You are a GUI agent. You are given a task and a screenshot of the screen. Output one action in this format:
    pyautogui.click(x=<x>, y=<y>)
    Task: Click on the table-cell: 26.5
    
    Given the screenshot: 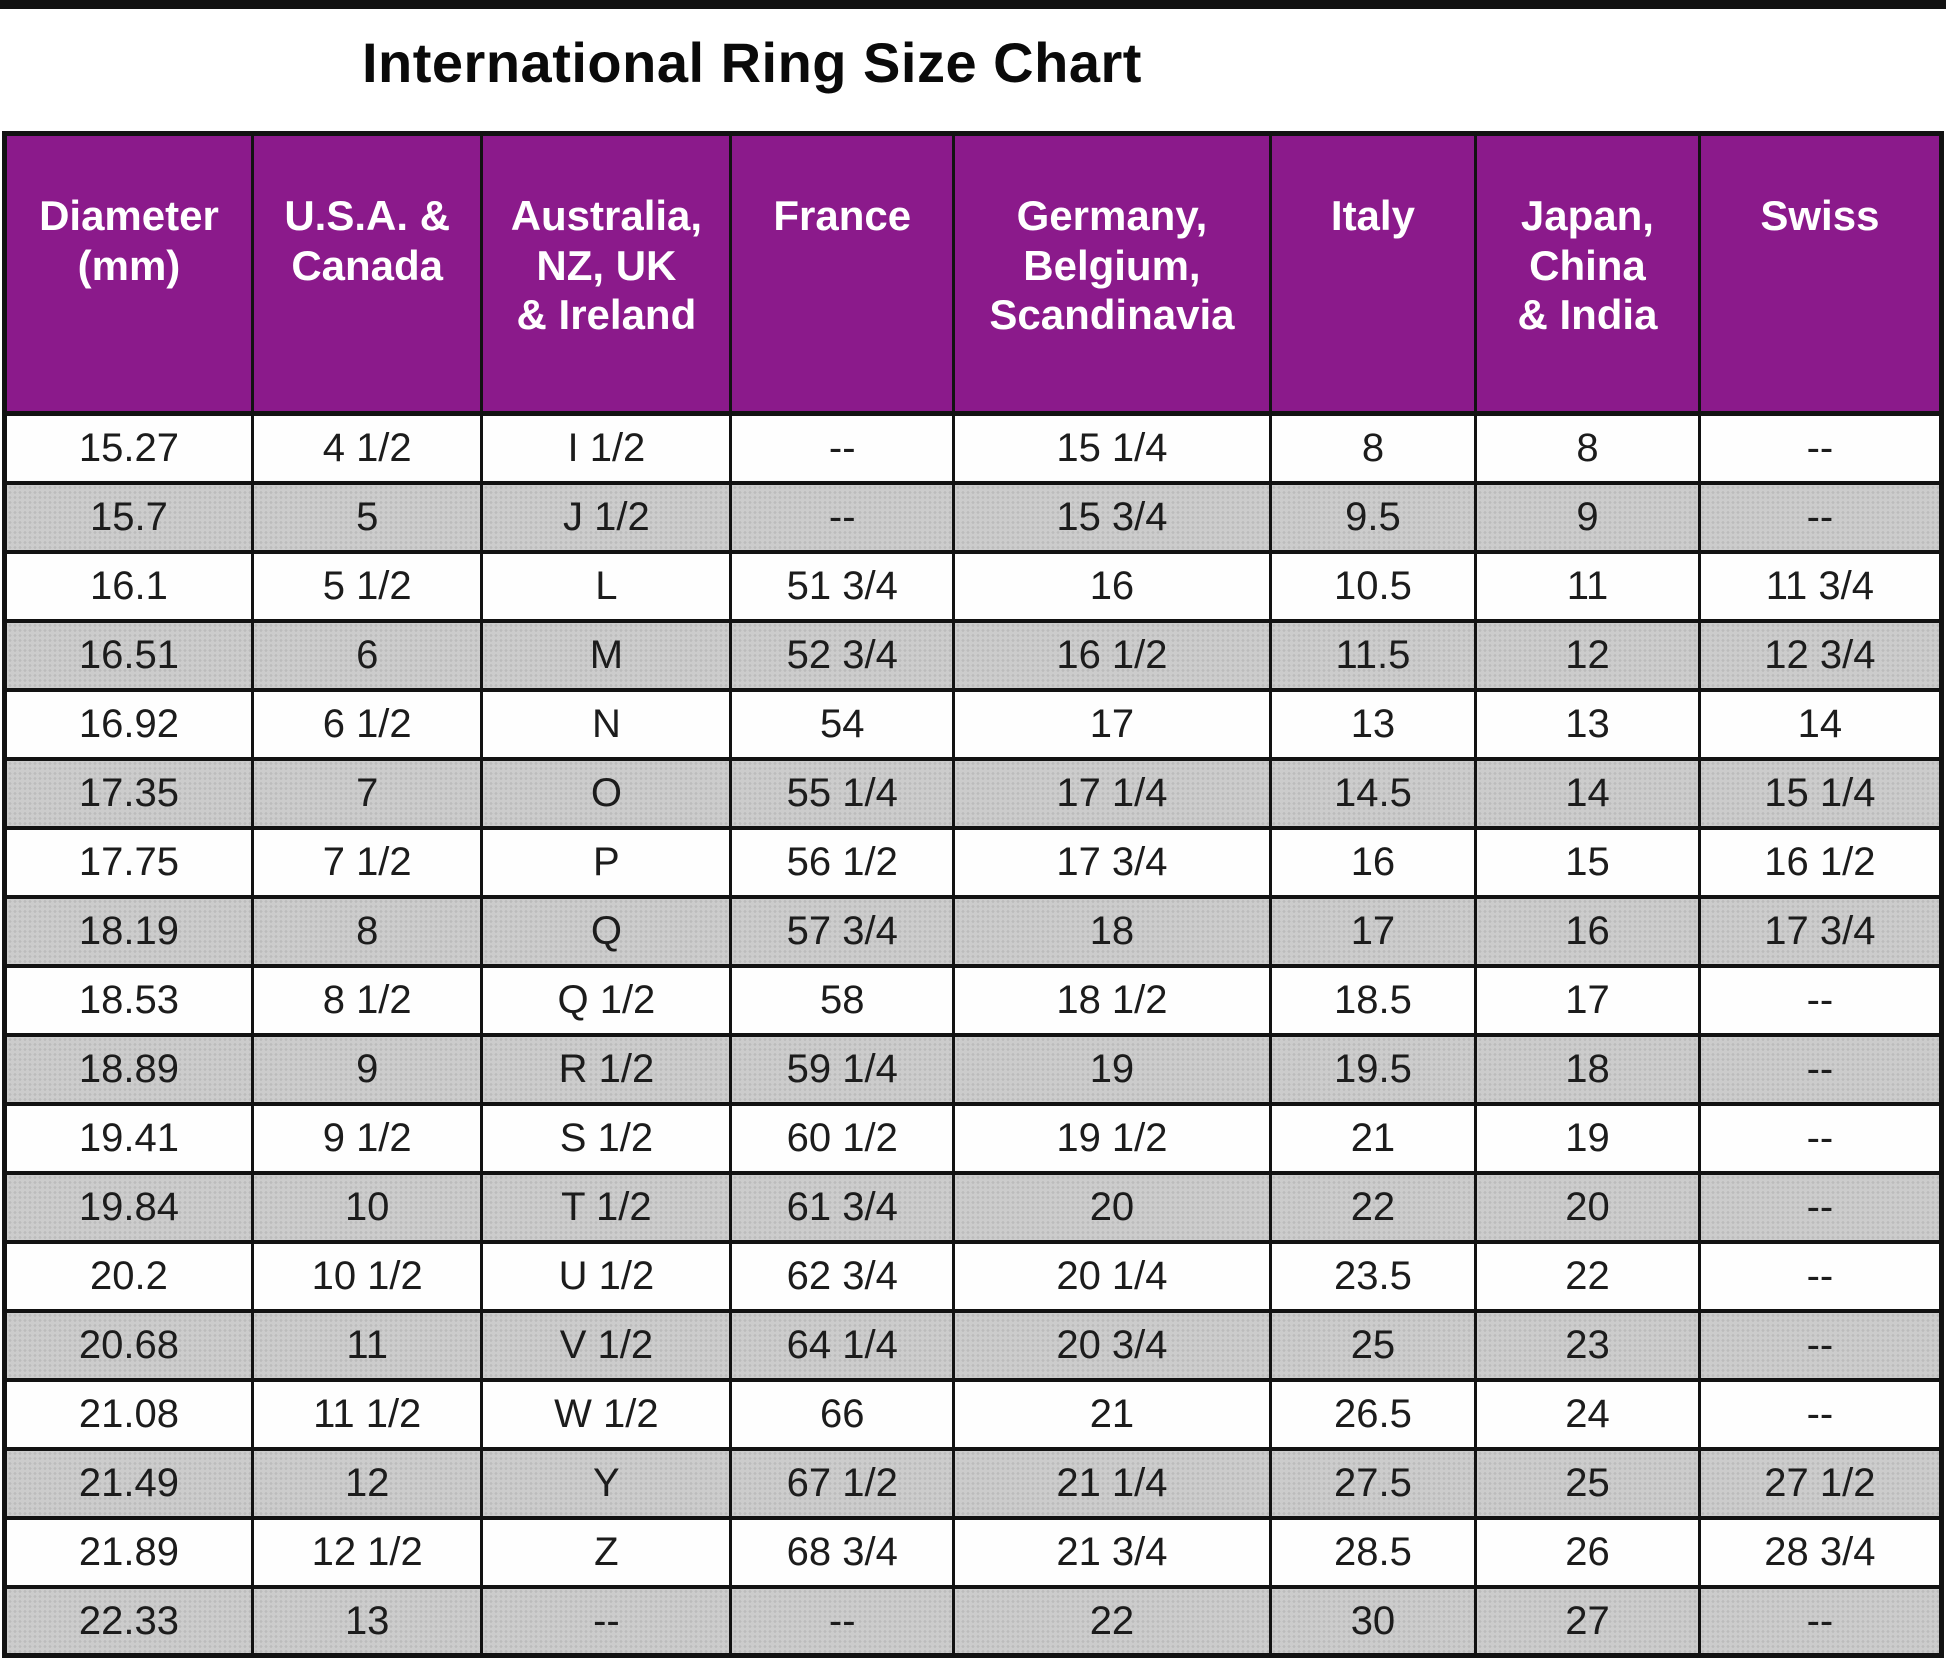 What is the action you would take?
    pyautogui.click(x=1373, y=1414)
    